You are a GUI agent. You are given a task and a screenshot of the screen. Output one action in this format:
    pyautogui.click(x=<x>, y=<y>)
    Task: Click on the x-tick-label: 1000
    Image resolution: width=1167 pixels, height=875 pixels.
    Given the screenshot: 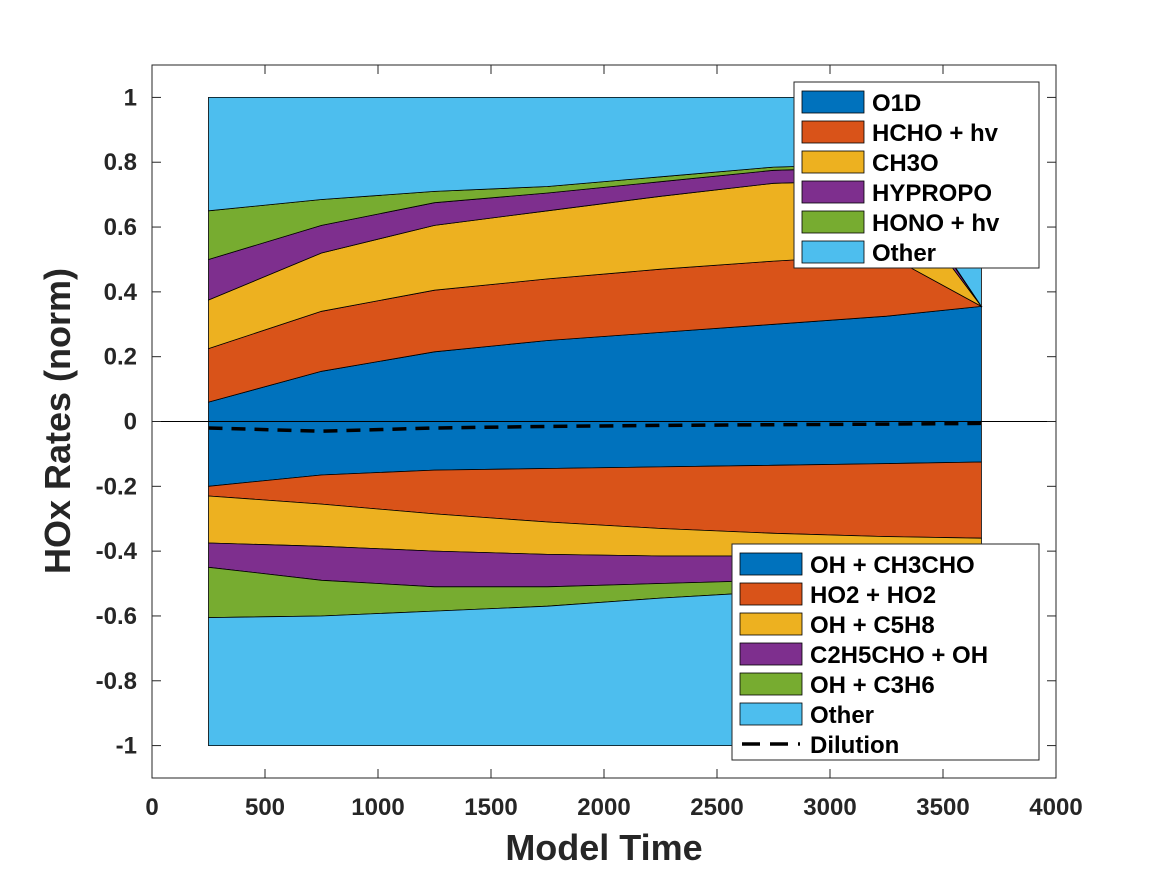 What is the action you would take?
    pyautogui.click(x=377, y=807)
    